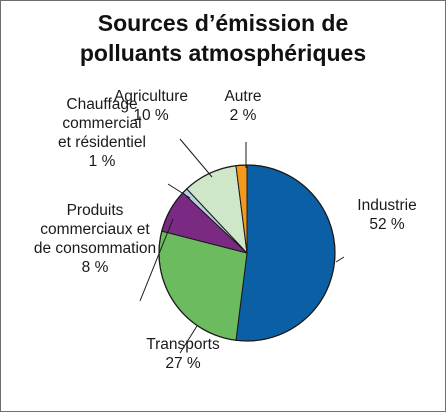 The image size is (446, 412). I want to click on slice-label-2-line-1: commerciaux et, so click(95, 229).